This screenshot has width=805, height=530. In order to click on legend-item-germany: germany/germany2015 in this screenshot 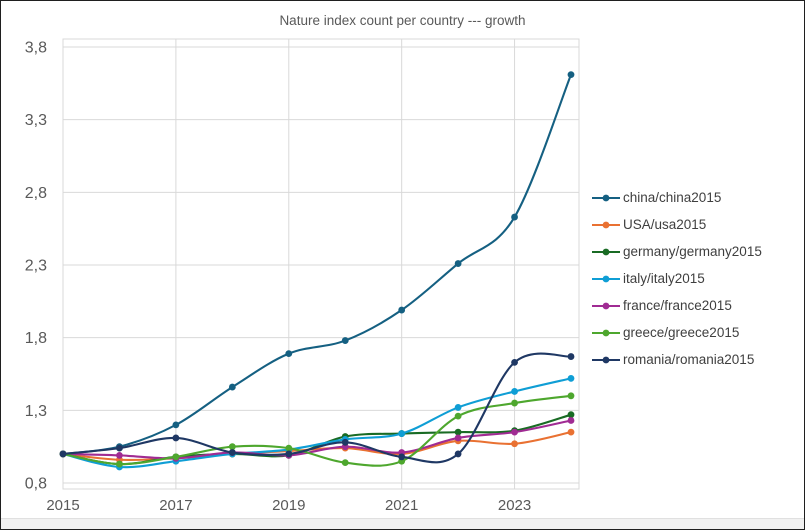, I will do `click(677, 251)`.